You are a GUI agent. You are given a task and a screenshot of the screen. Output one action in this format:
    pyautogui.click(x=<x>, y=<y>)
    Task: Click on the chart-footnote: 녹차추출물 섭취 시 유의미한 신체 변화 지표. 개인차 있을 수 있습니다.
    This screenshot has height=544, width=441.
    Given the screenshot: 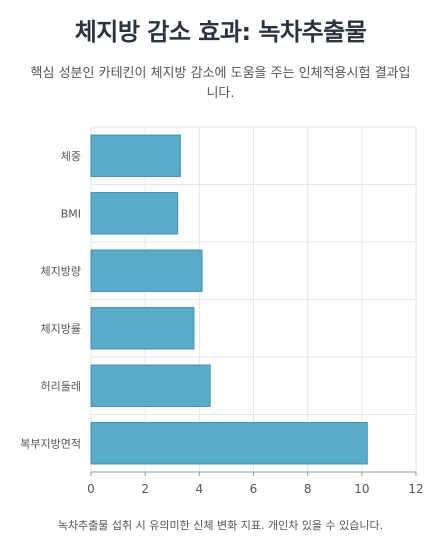 What is the action you would take?
    pyautogui.click(x=220, y=525)
    